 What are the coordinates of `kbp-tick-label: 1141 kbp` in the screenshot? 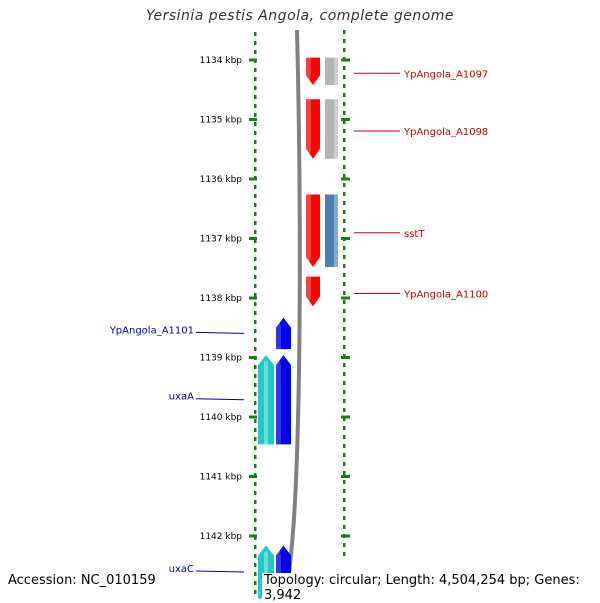 It's located at (221, 478).